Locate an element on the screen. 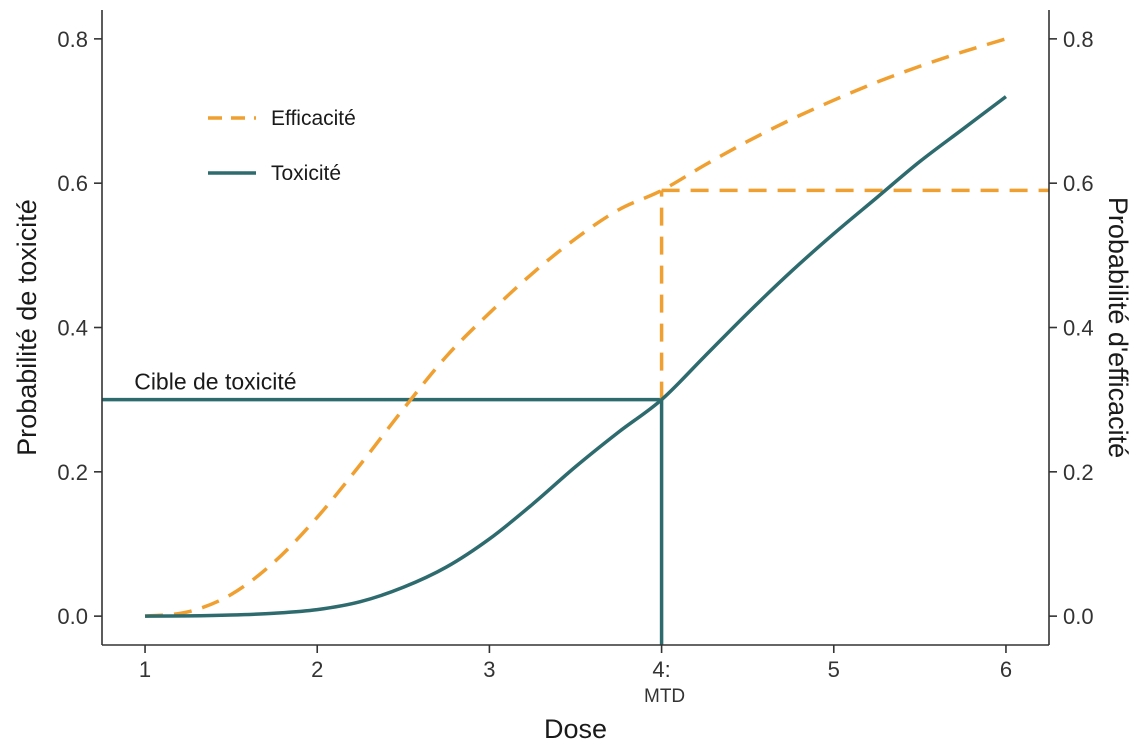 The width and height of the screenshot is (1137, 745). y-tick-label-right: 0.2 is located at coordinates (1078, 472).